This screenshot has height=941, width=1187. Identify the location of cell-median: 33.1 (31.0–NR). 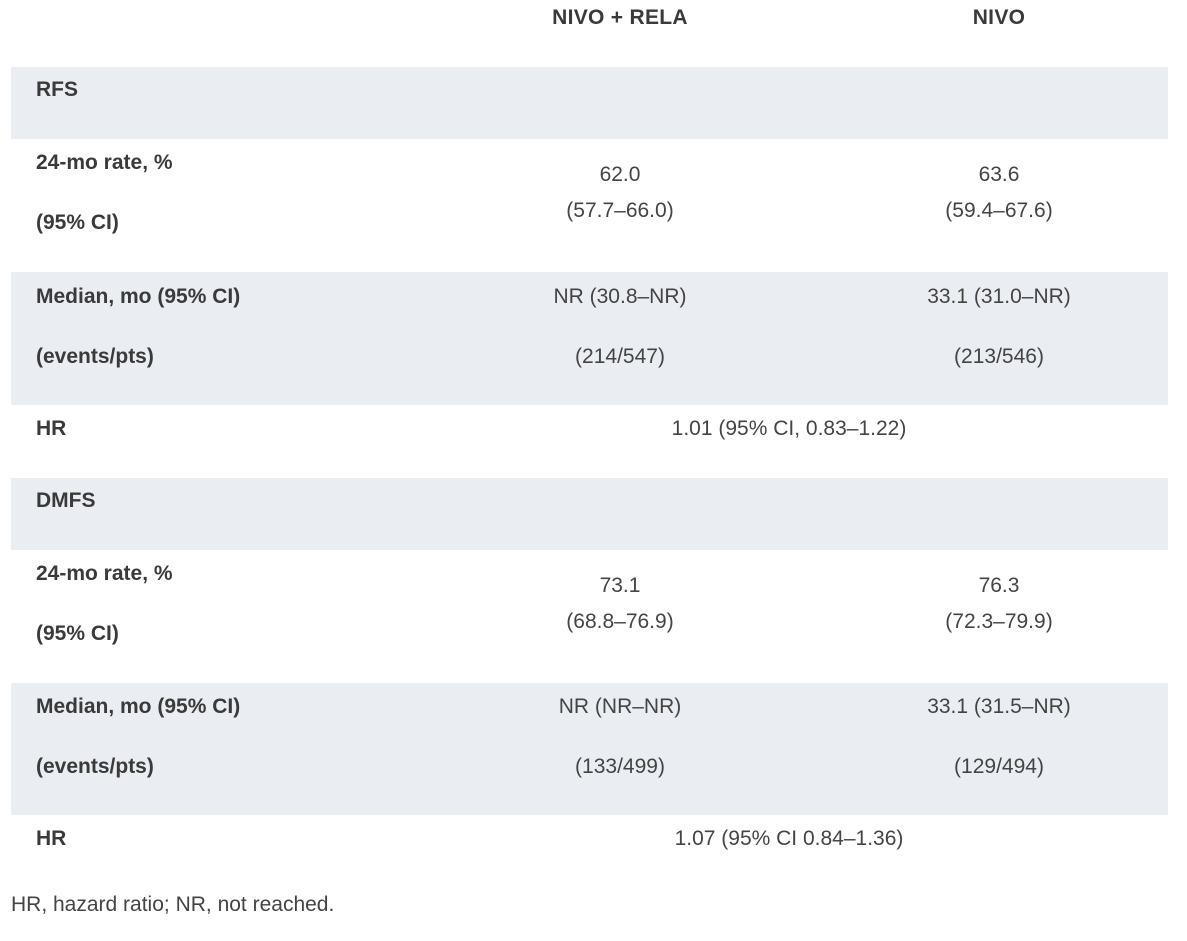
(999, 296).